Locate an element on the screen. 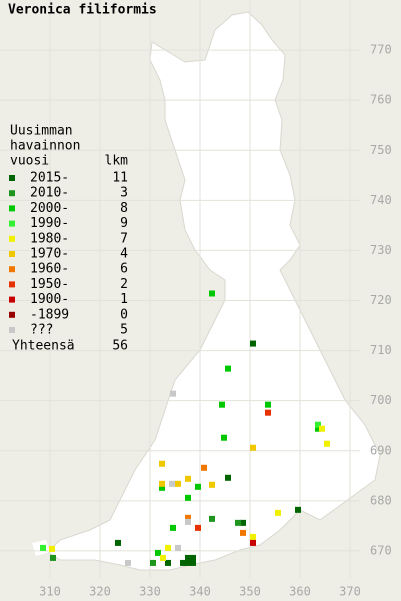 The image size is (401, 601). legend-heading: Uusimman is located at coordinates (41, 131).